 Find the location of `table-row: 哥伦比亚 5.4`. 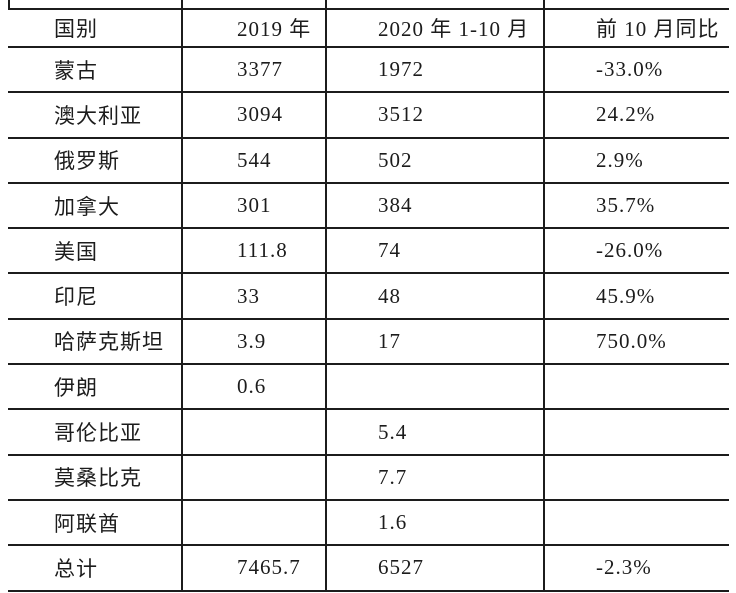

table-row: 哥伦比亚 5.4 is located at coordinates (368, 432).